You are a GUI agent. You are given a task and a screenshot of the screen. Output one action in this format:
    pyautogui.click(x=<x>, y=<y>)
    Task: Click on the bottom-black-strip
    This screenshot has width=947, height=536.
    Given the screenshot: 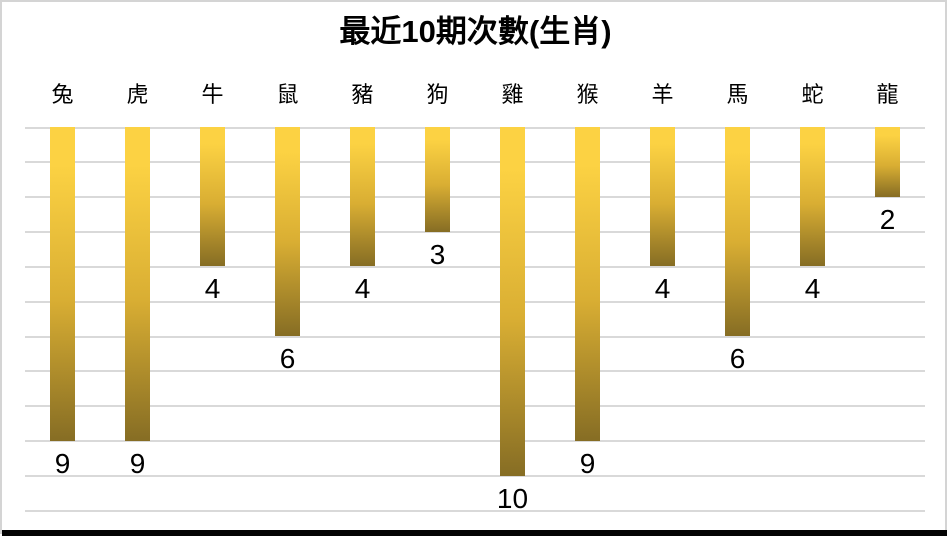 What is the action you would take?
    pyautogui.click(x=474, y=533)
    